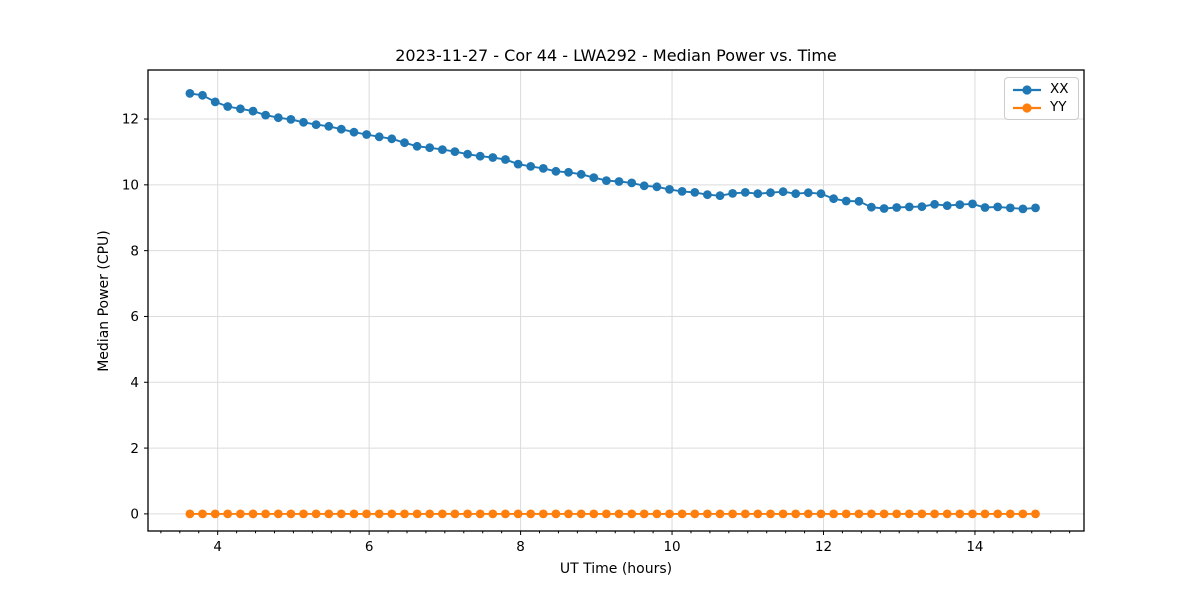 This screenshot has width=1200, height=600. What do you see at coordinates (671, 547) in the screenshot?
I see `x-tick-label: 10` at bounding box center [671, 547].